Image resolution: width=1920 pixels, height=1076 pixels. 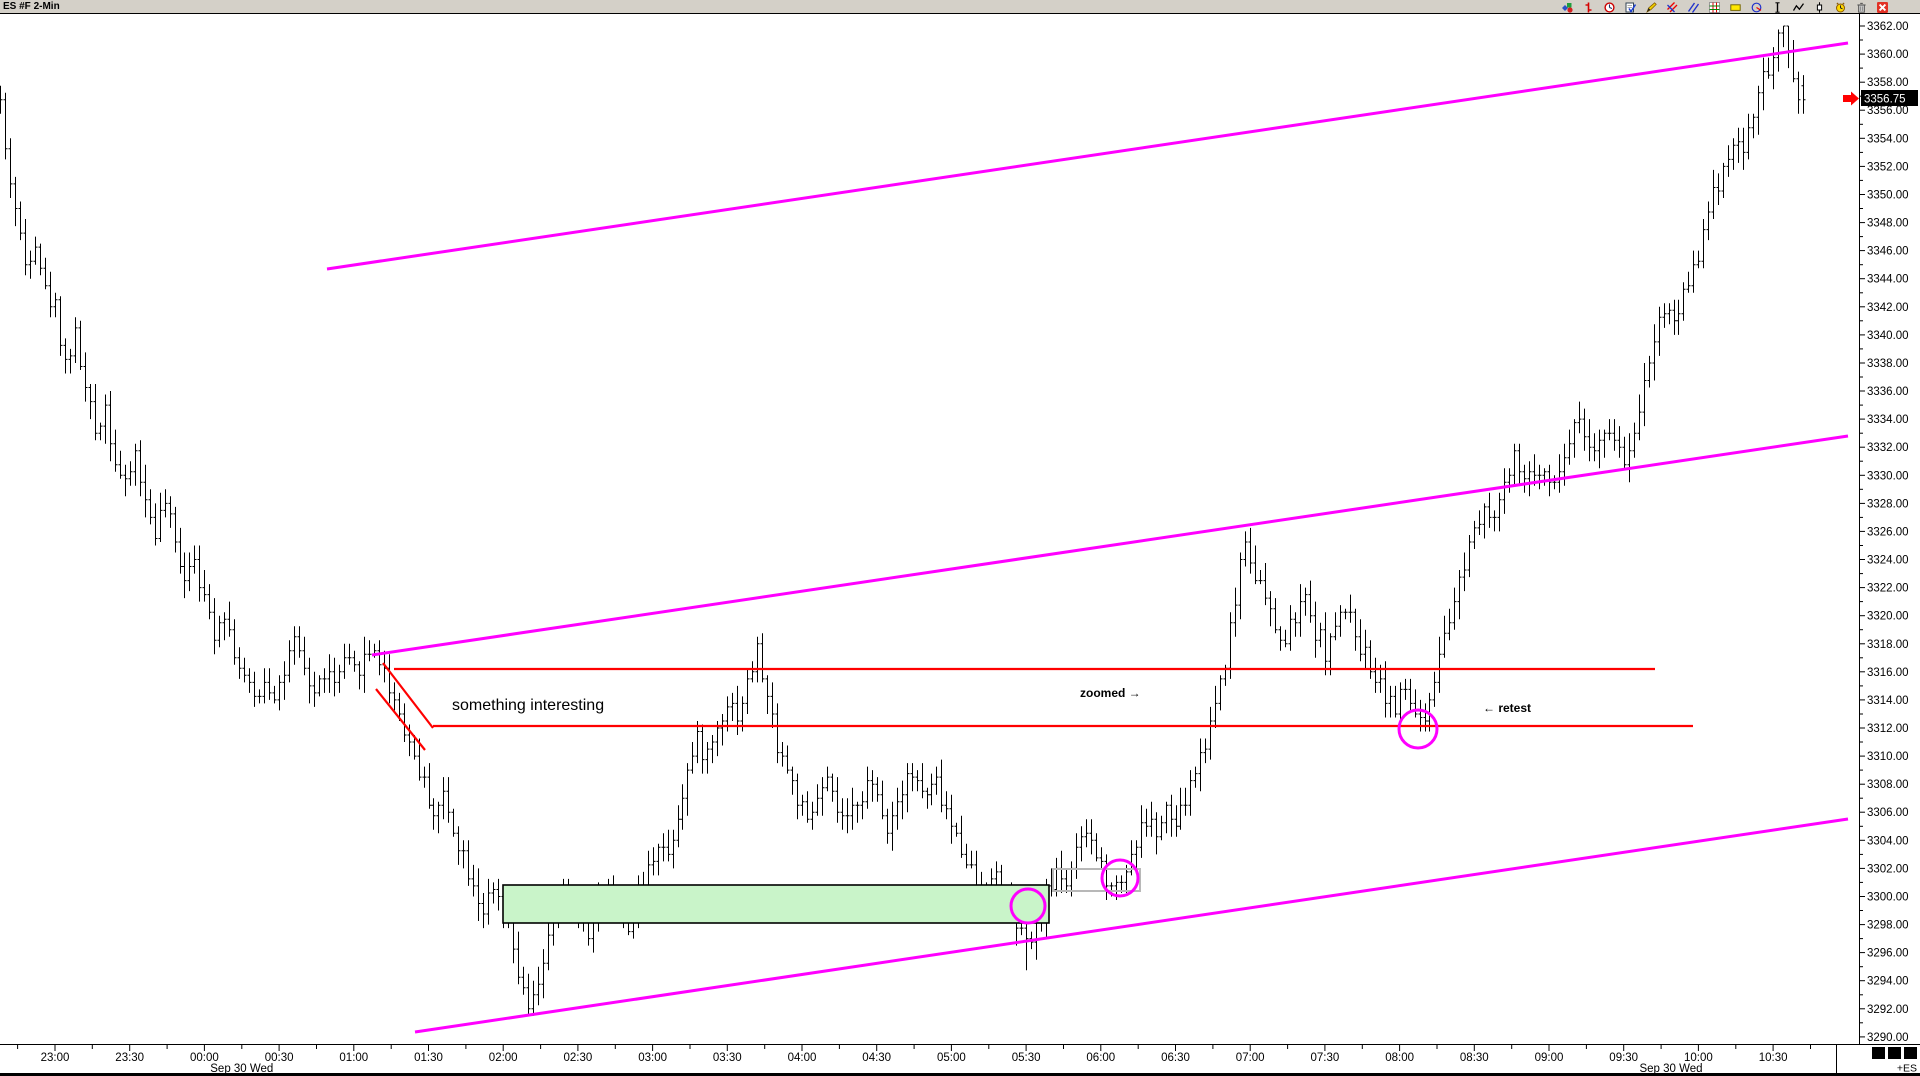 I want to click on time-tick-label: 01:30, so click(x=428, y=1058).